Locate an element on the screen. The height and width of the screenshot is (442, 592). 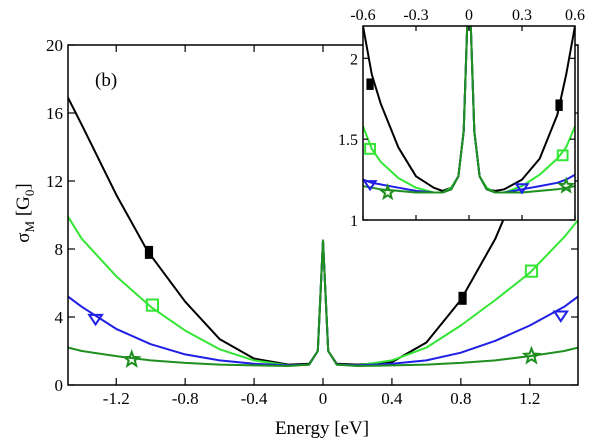
inset-series-blue-line is located at coordinates (469, 110).